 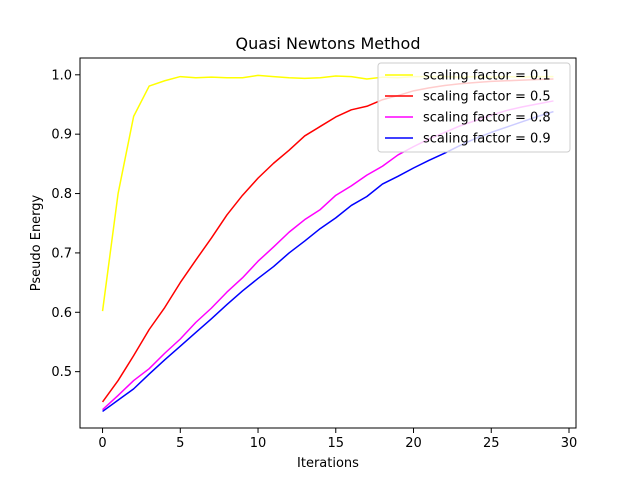 I want to click on x-axis: 0 5 10 15 20 25 30, so click(x=337, y=439).